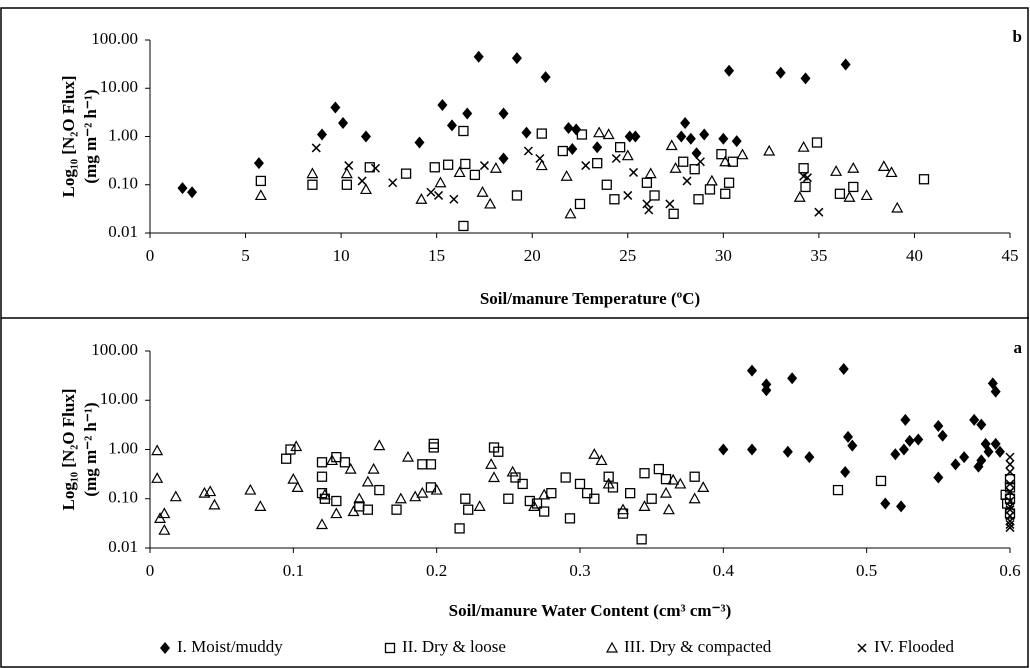 This screenshot has width=1030, height=668. Describe the element at coordinates (341, 255) in the screenshot. I see `x-tick-label: 10` at that location.